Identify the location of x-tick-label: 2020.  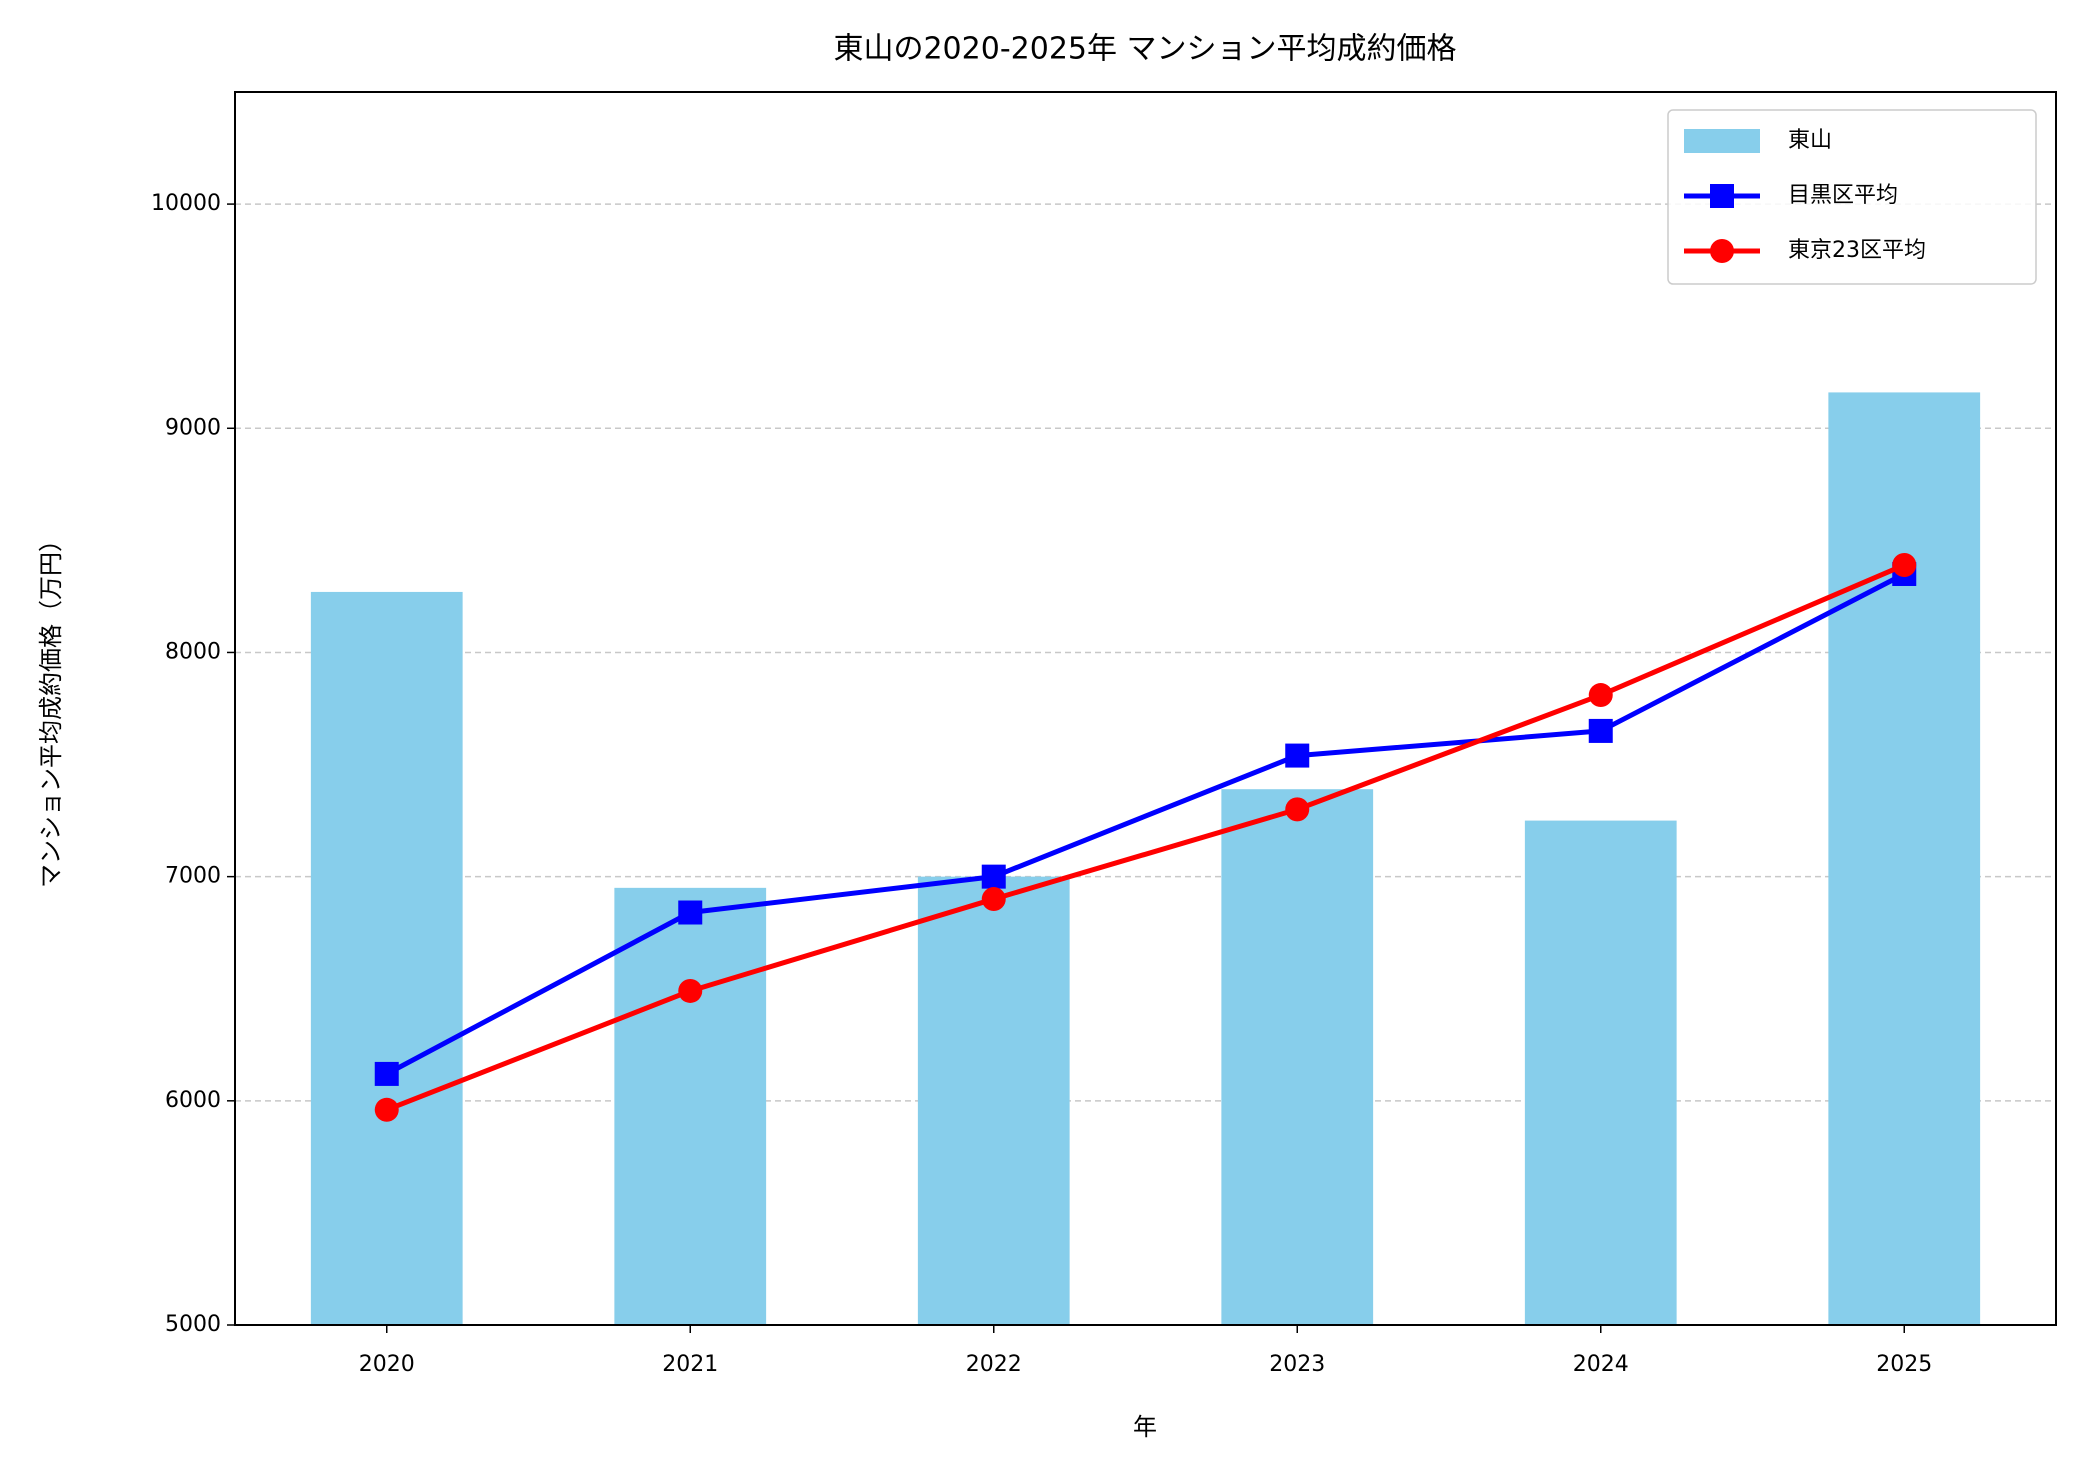
(387, 1364).